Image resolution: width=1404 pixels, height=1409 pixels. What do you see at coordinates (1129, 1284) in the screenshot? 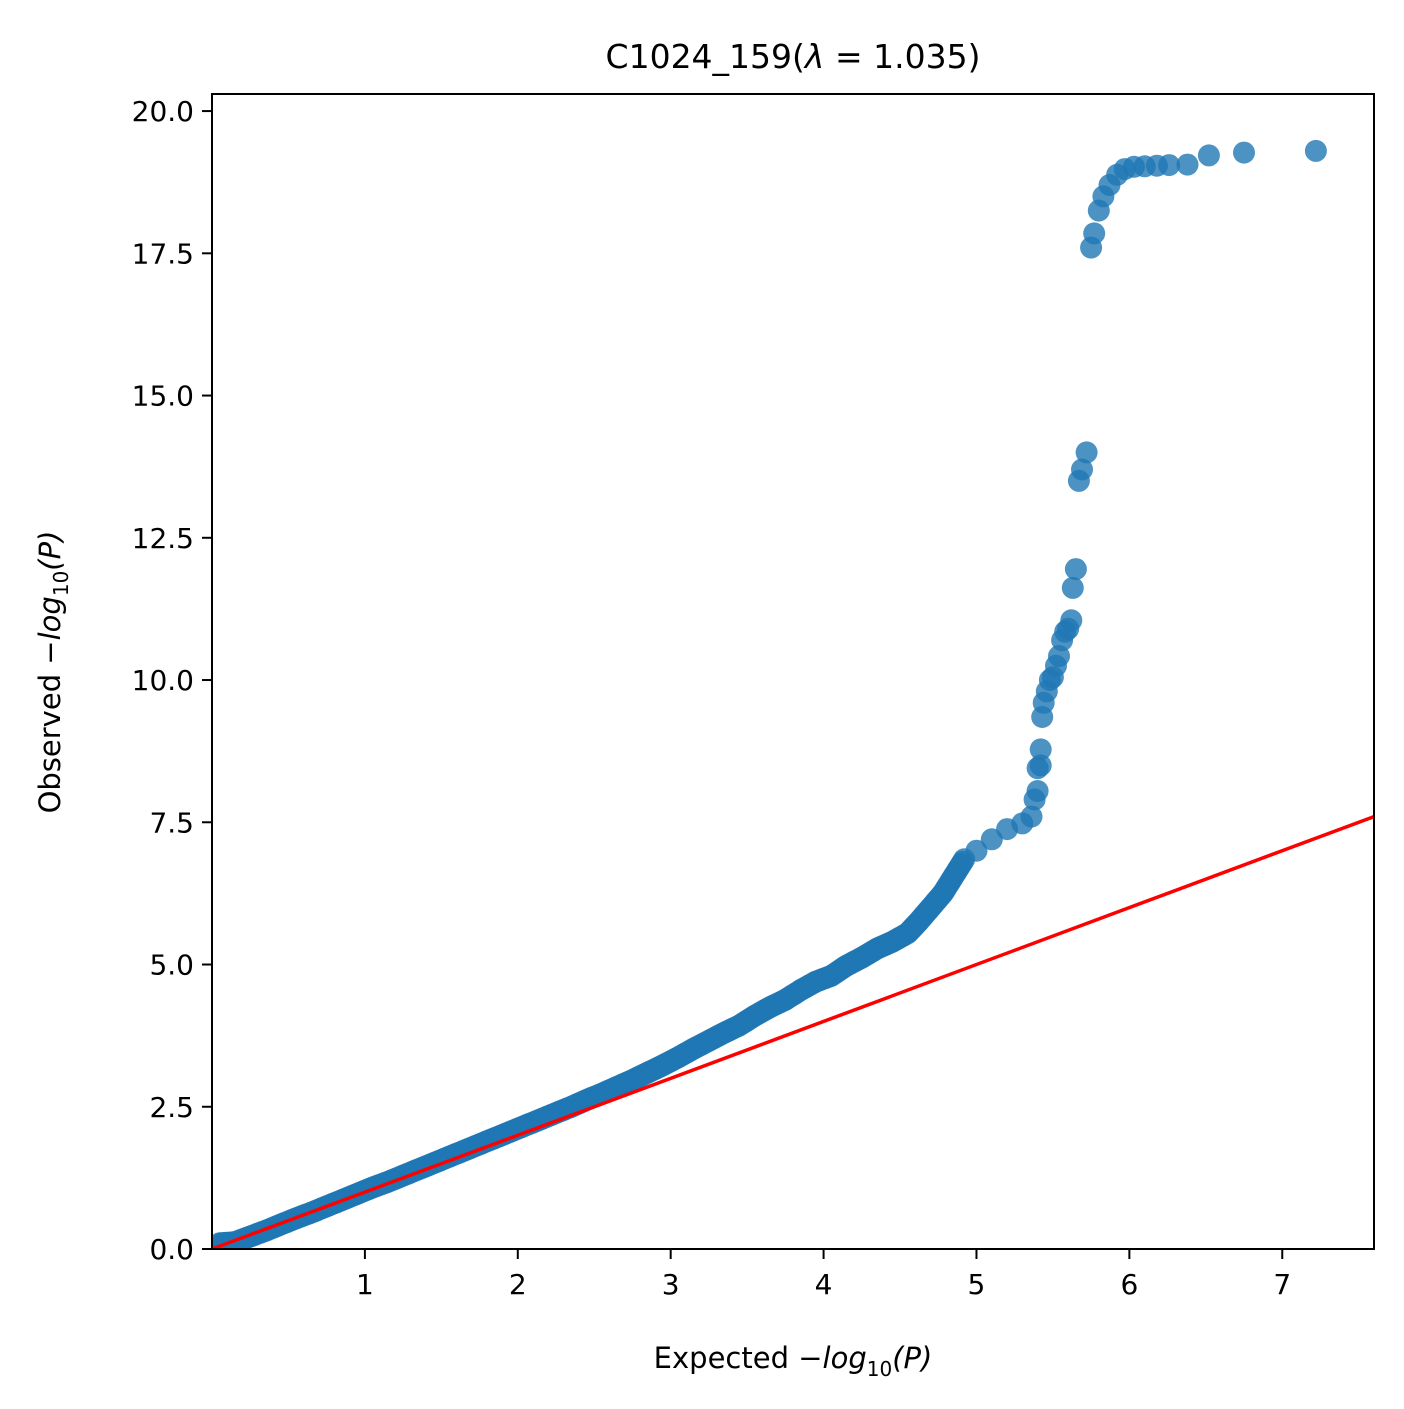
I see `x-tick-label-5: 6` at bounding box center [1129, 1284].